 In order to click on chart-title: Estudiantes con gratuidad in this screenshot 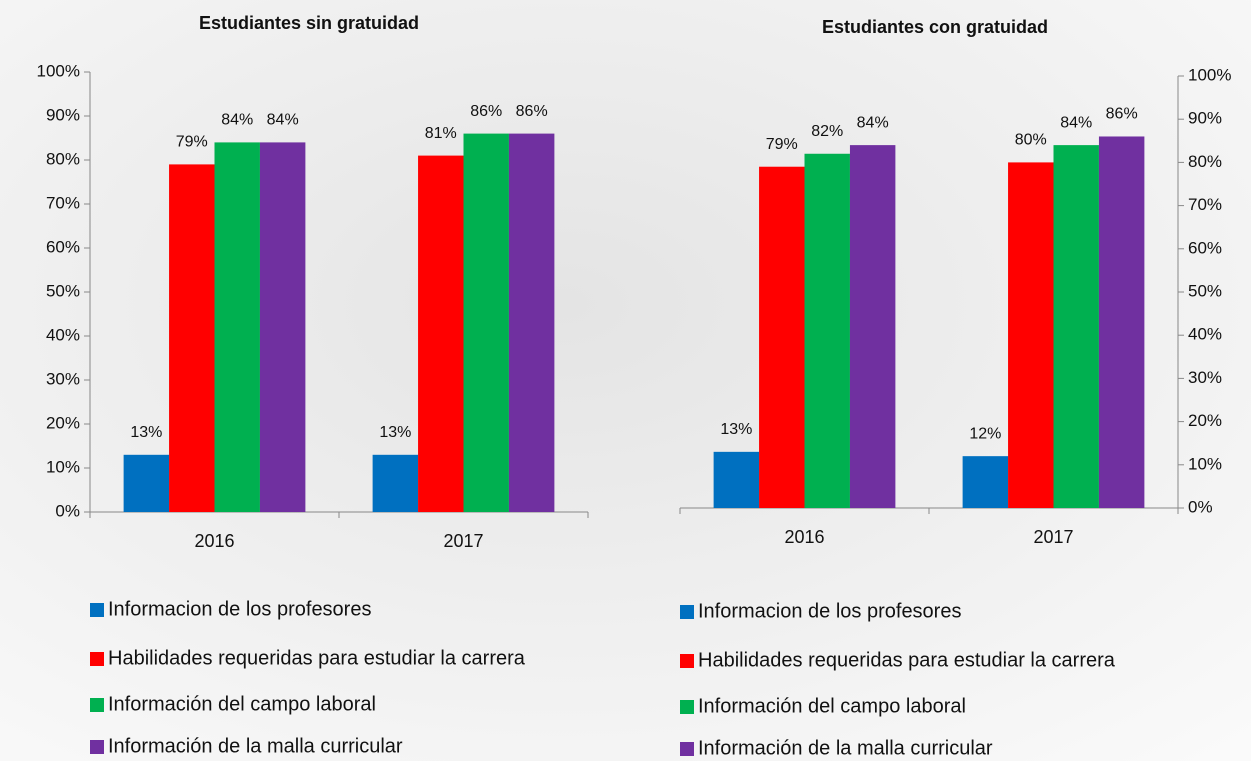, I will do `click(935, 27)`.